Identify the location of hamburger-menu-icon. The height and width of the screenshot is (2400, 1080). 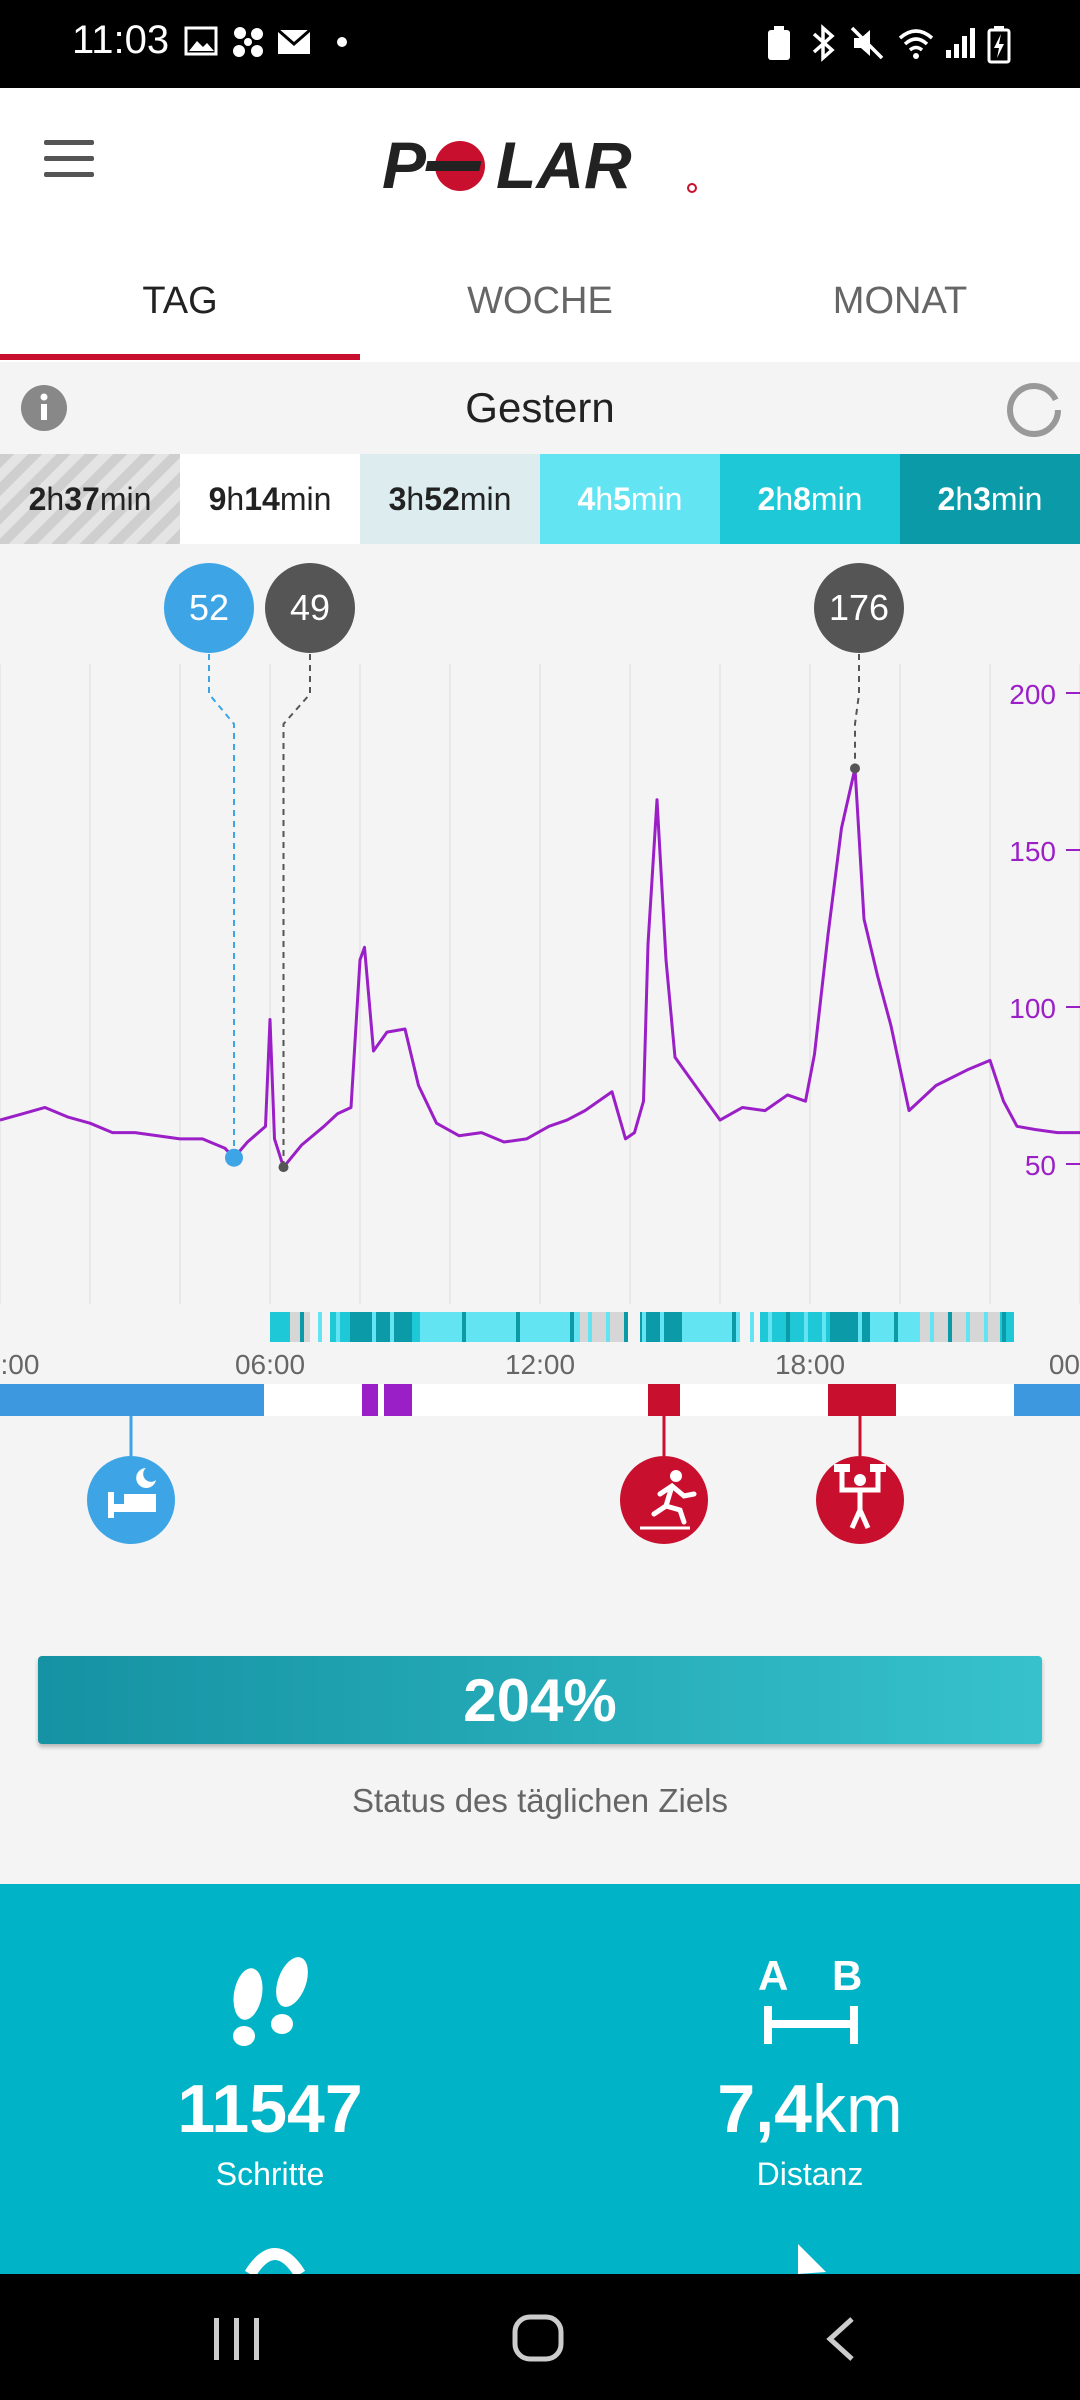
(71, 160).